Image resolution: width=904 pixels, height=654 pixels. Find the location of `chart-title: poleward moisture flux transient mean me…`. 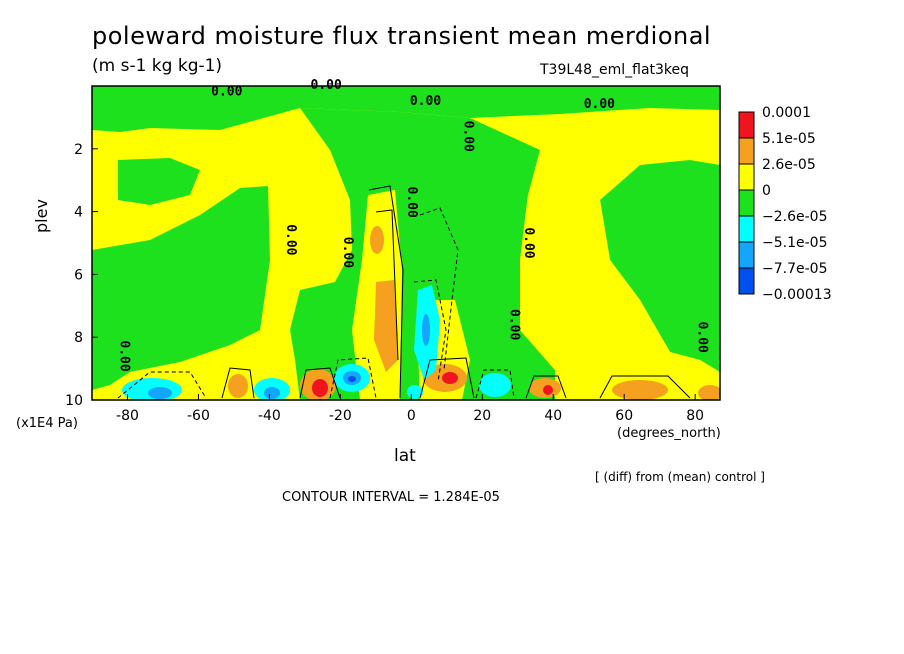

chart-title: poleward moisture flux transient mean me… is located at coordinates (402, 36).